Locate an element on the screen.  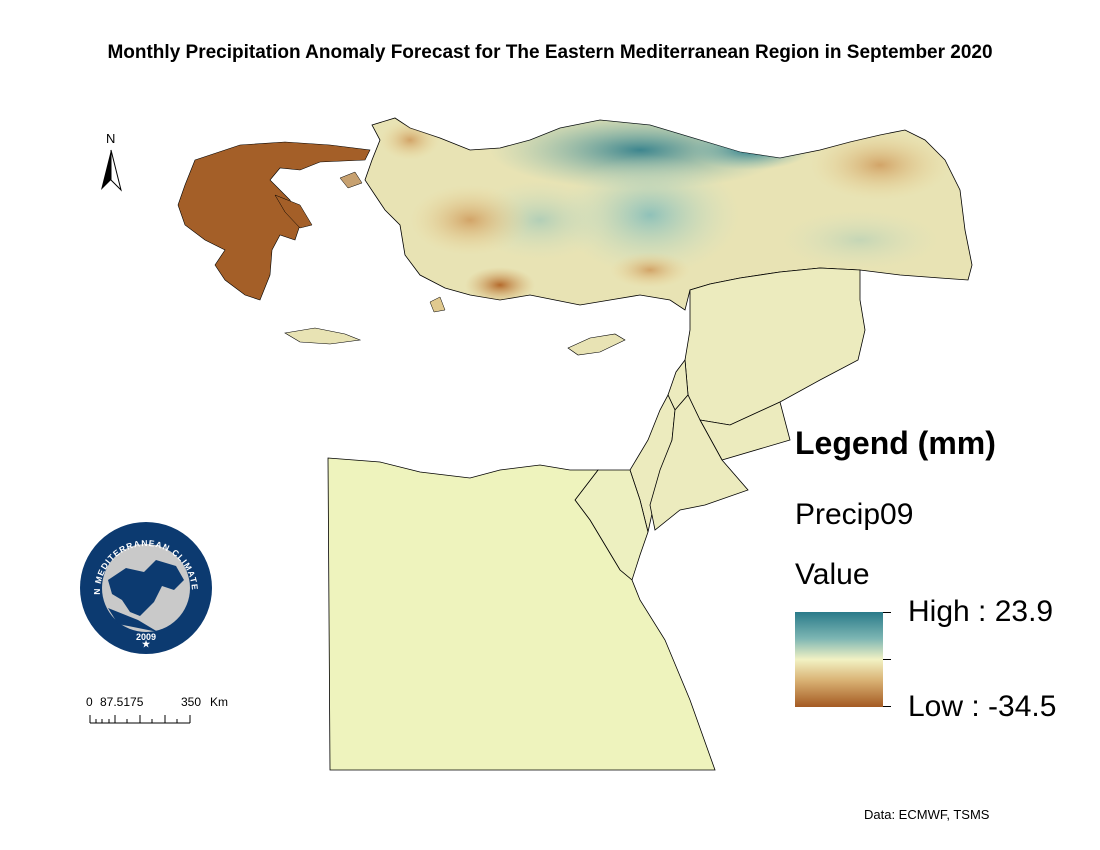
north-arrow-label: N is located at coordinates (111, 138).